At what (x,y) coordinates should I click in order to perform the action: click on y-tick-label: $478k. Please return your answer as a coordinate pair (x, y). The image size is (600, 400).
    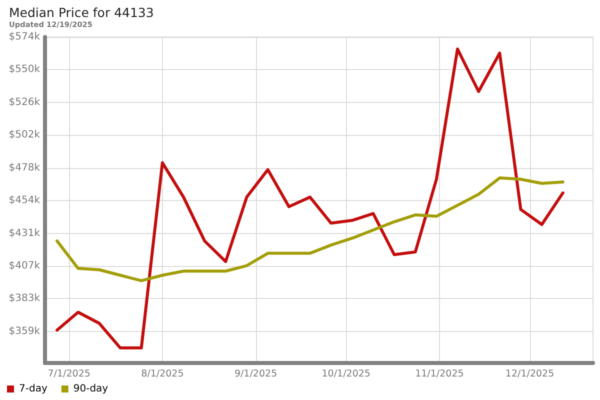
    Looking at the image, I should click on (24, 168).